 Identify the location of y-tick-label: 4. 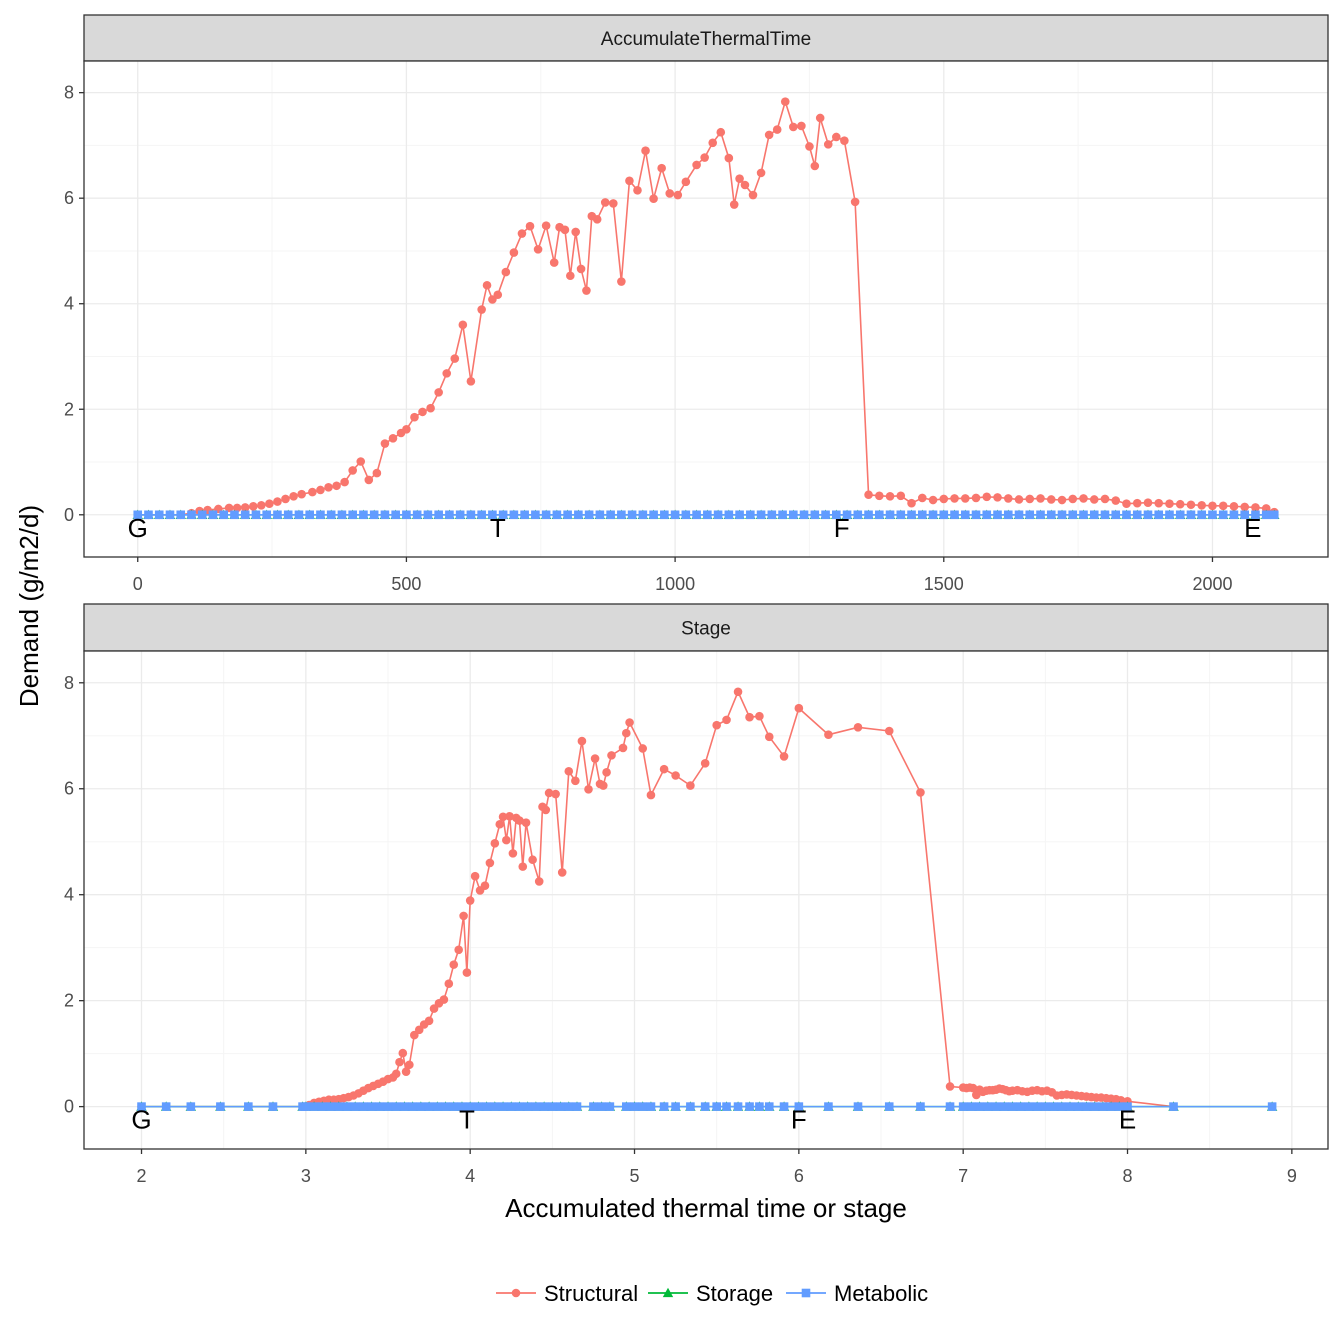
(69, 895).